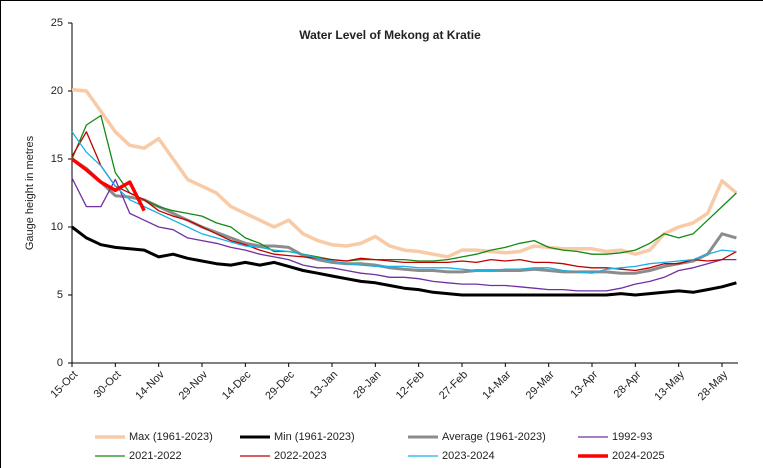 The height and width of the screenshot is (468, 763). I want to click on legend-label: 1992-93, so click(632, 437).